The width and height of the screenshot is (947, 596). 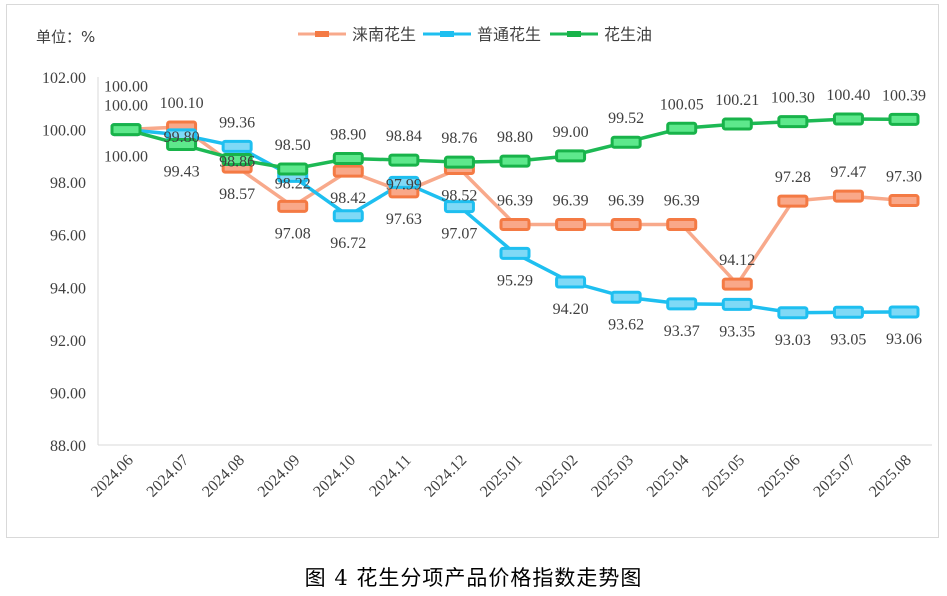 What do you see at coordinates (445, 476) in the screenshot?
I see `x-tick-label: 2024.12` at bounding box center [445, 476].